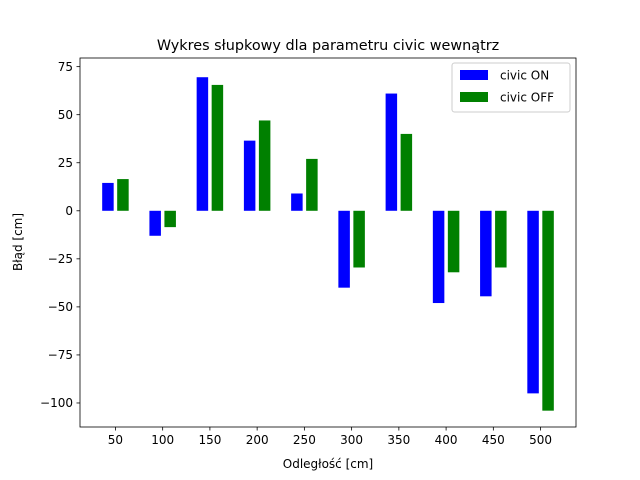  Describe the element at coordinates (527, 98) in the screenshot. I see `legend-label-civic-off: civic OFF` at that location.